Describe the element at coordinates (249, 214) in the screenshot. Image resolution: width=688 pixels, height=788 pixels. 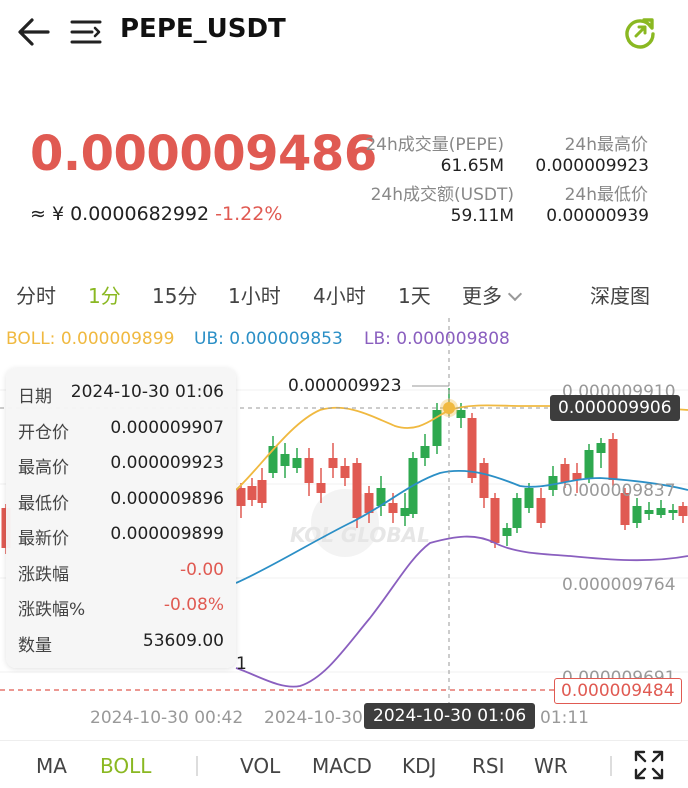
I see `change-percent: -1.22%` at that location.